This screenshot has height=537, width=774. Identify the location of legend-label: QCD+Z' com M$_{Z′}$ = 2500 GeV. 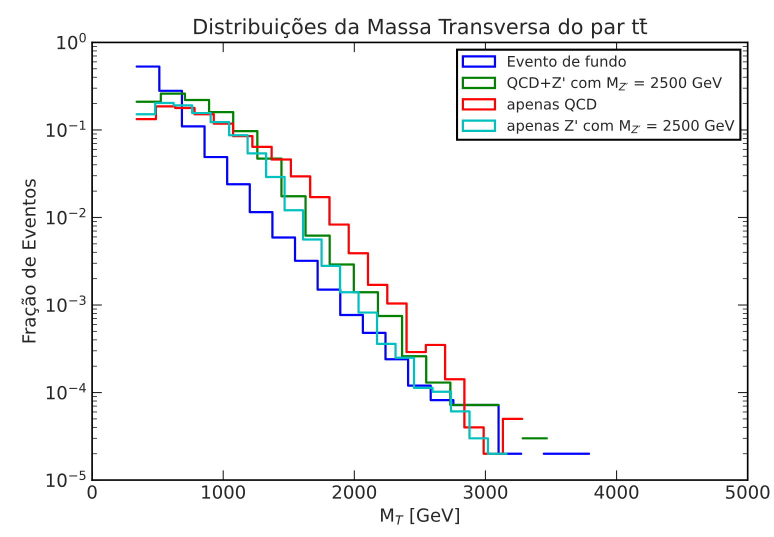
(614, 83).